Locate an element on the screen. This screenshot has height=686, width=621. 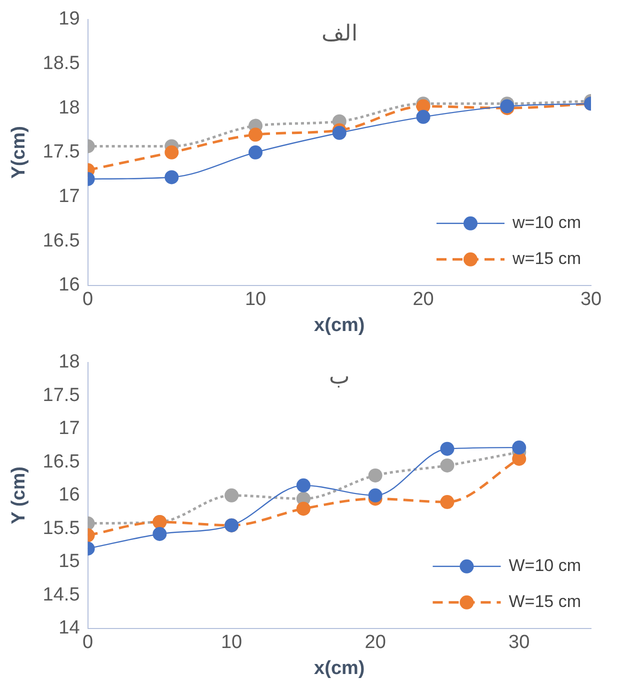
legend-label: w=10 cm is located at coordinates (546, 222).